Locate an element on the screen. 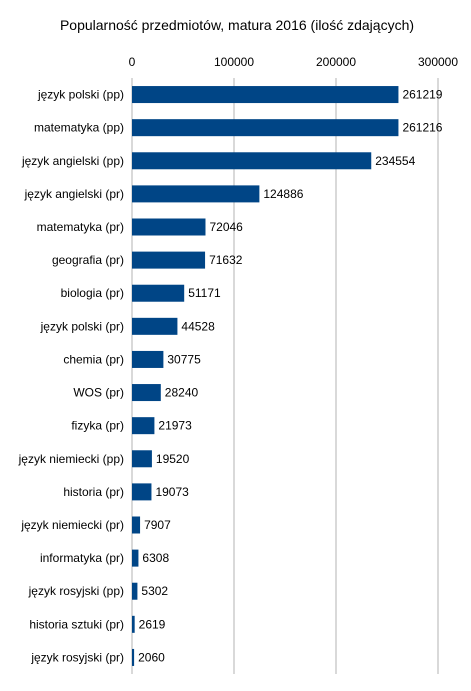  category-label: historia (pr) is located at coordinates (93, 492).